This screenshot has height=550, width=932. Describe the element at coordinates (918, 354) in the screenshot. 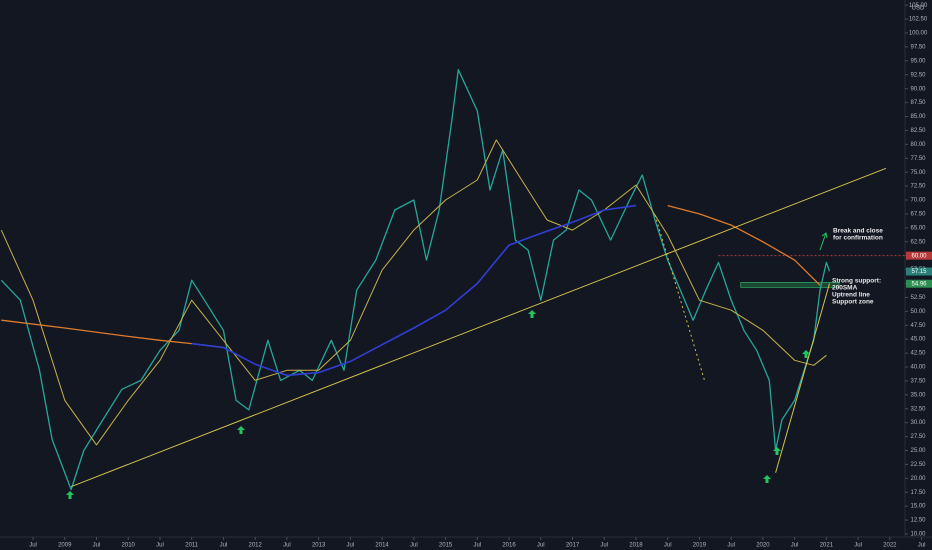

I see `y-tick-label: 42.50` at that location.